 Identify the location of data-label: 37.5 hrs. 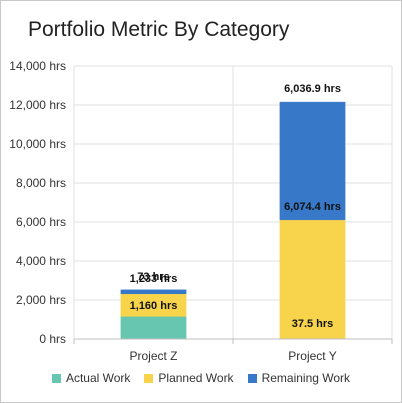
(313, 324).